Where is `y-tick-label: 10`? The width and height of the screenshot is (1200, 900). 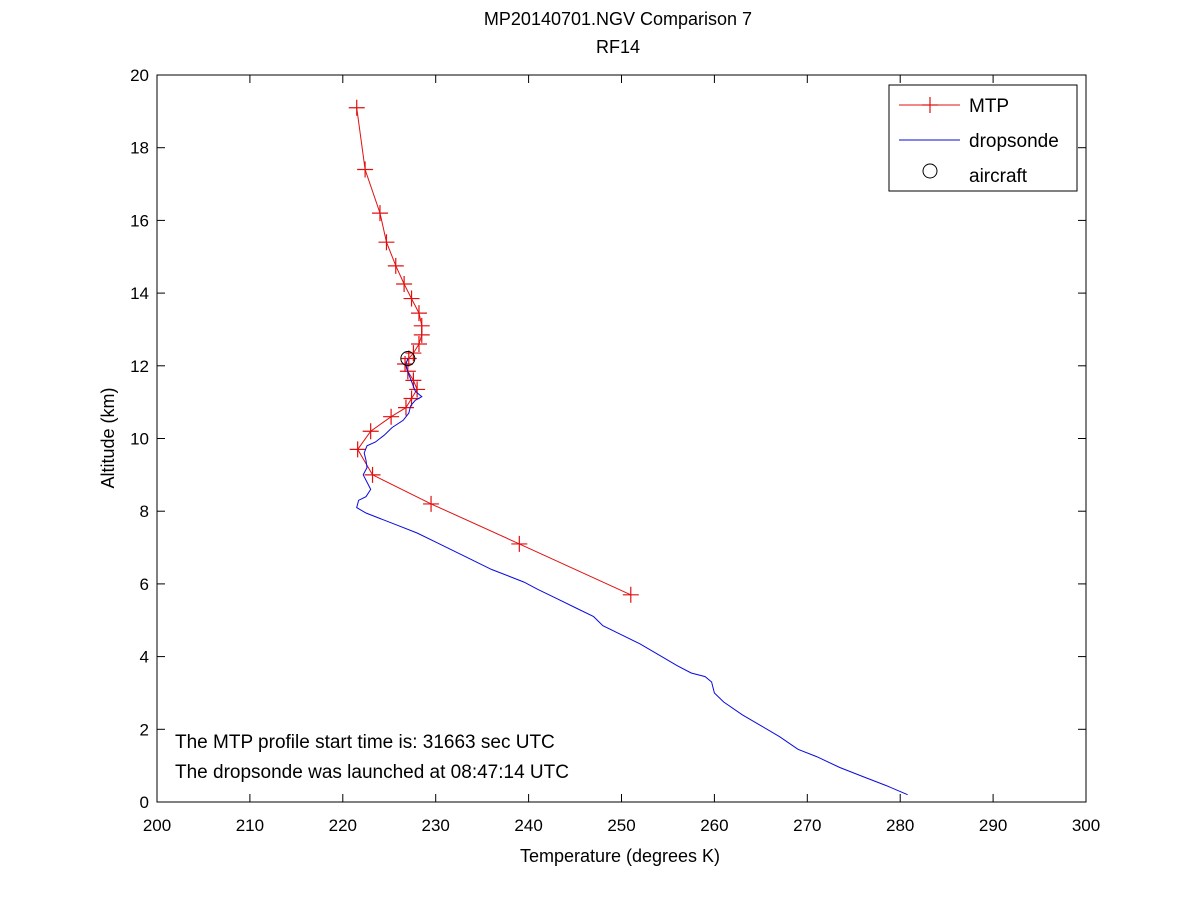
y-tick-label: 10 is located at coordinates (139, 439).